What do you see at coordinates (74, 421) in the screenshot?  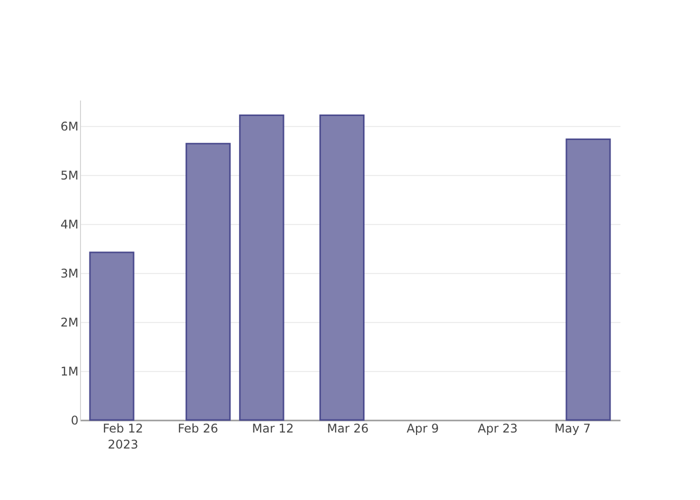 I see `y-tick-label: 0` at bounding box center [74, 421].